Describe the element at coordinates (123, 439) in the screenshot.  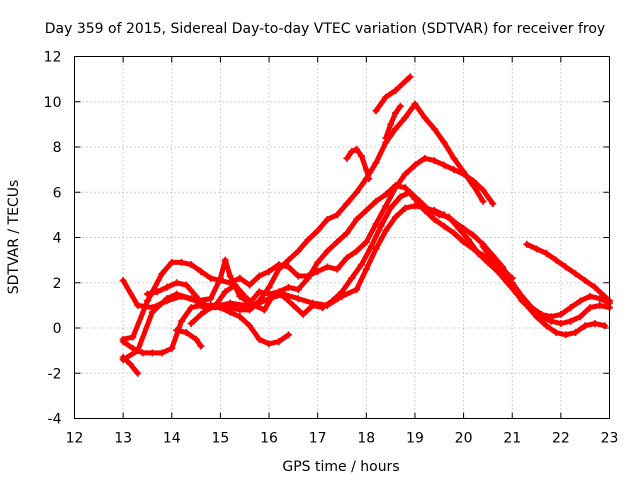
I see `x-tick-label: 13` at that location.